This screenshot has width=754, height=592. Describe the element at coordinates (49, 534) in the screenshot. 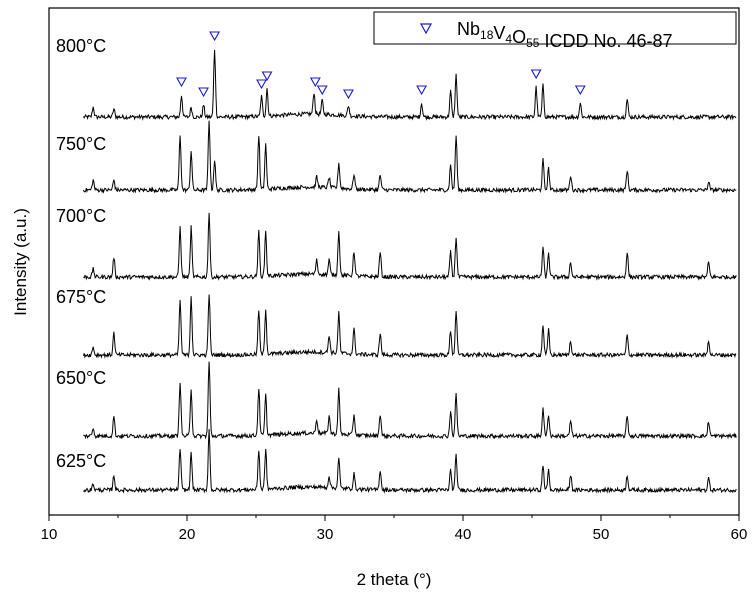

I see `x-tick-label: 10` at that location.